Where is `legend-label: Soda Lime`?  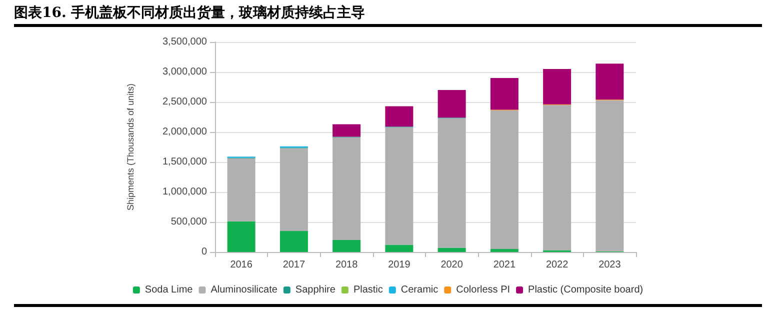 legend-label: Soda Lime is located at coordinates (169, 290).